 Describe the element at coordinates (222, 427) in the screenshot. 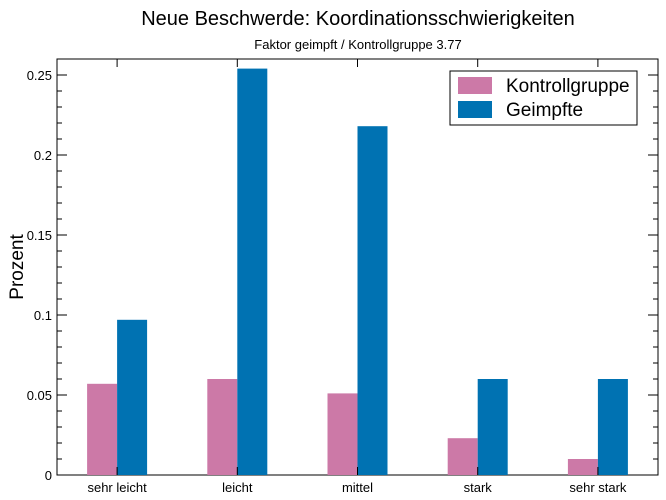

I see `bar-kontrollgruppe-leicht` at that location.